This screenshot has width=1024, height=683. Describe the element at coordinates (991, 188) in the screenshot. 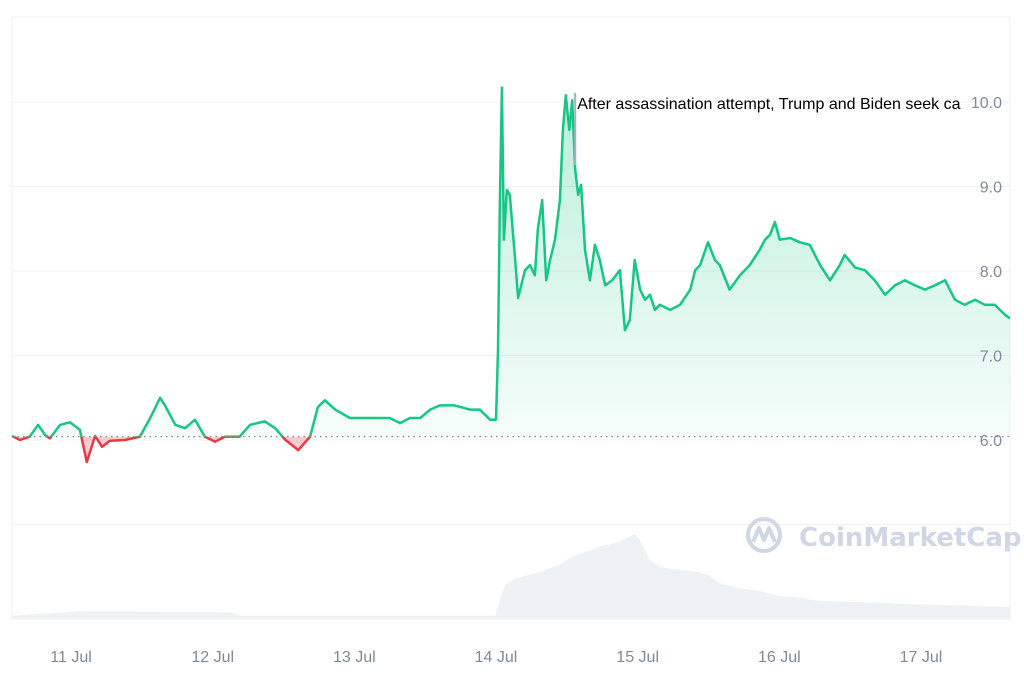

I see `y-tick-label: 9.0` at that location.